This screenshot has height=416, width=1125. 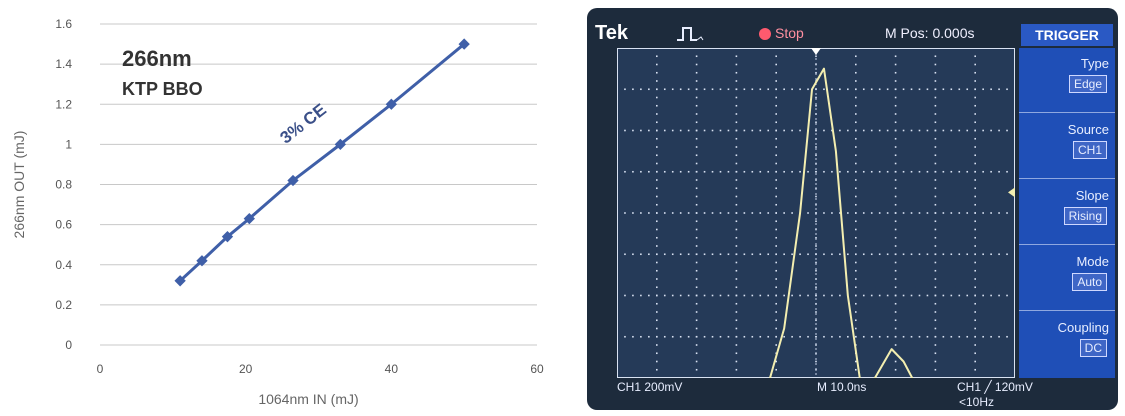 I want to click on menu-item-slope: Slope Rising, so click(x=1067, y=212).